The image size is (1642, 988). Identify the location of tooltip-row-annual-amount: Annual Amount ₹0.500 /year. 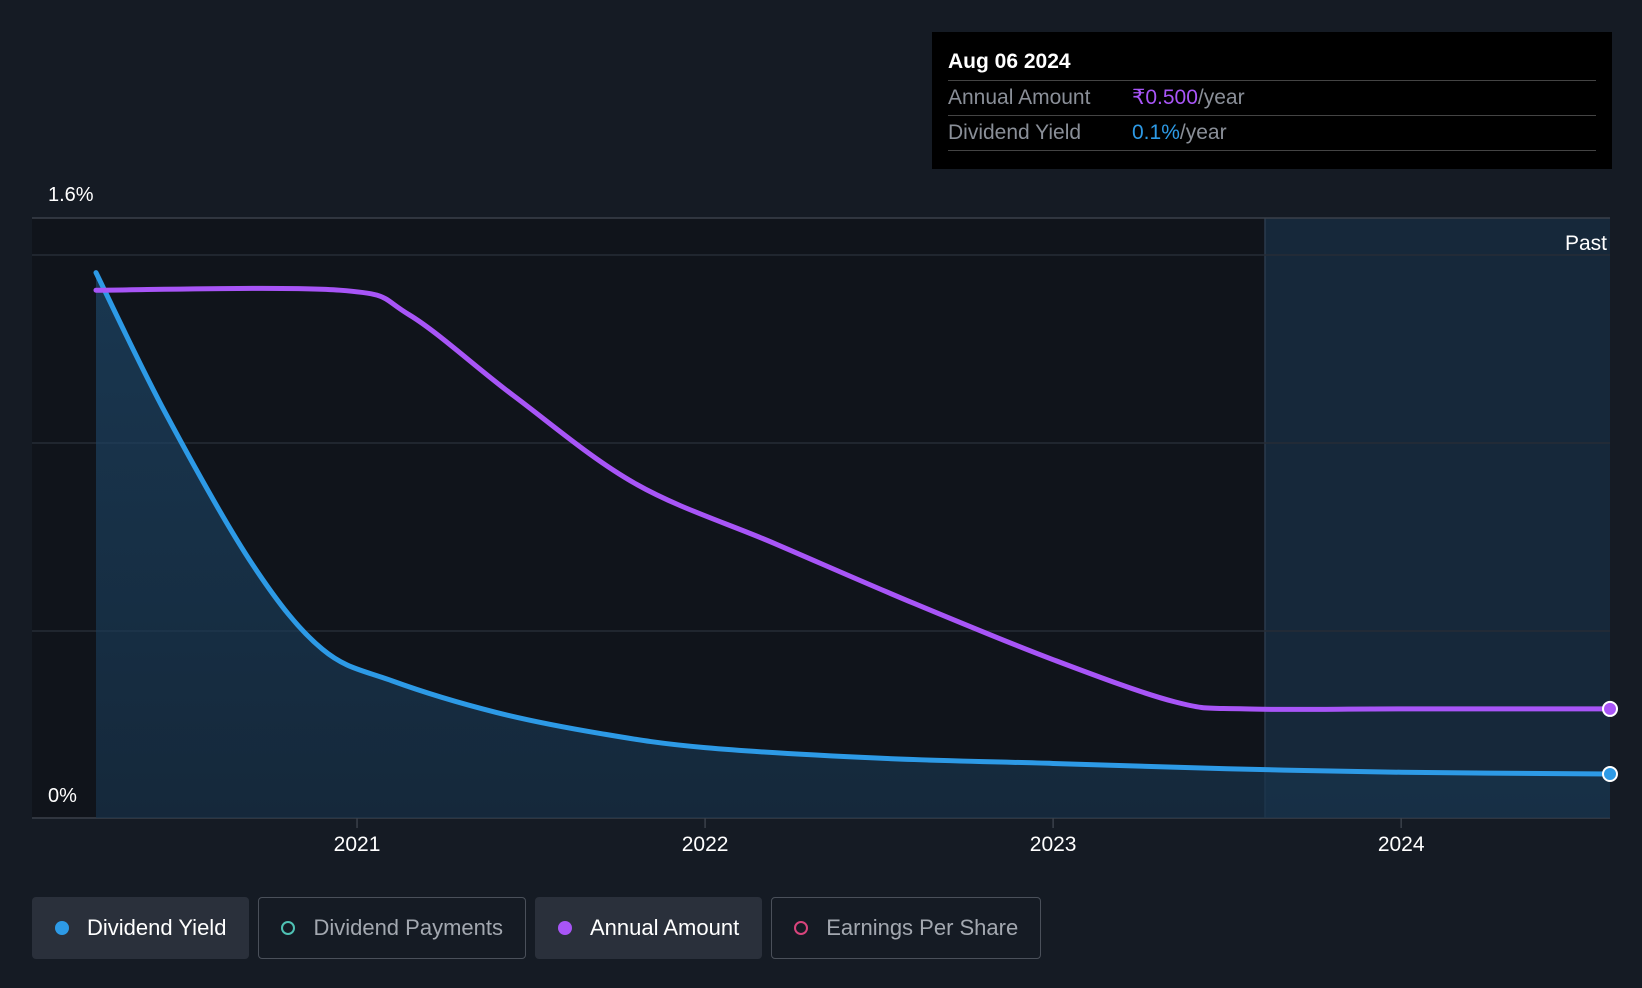
(1272, 98).